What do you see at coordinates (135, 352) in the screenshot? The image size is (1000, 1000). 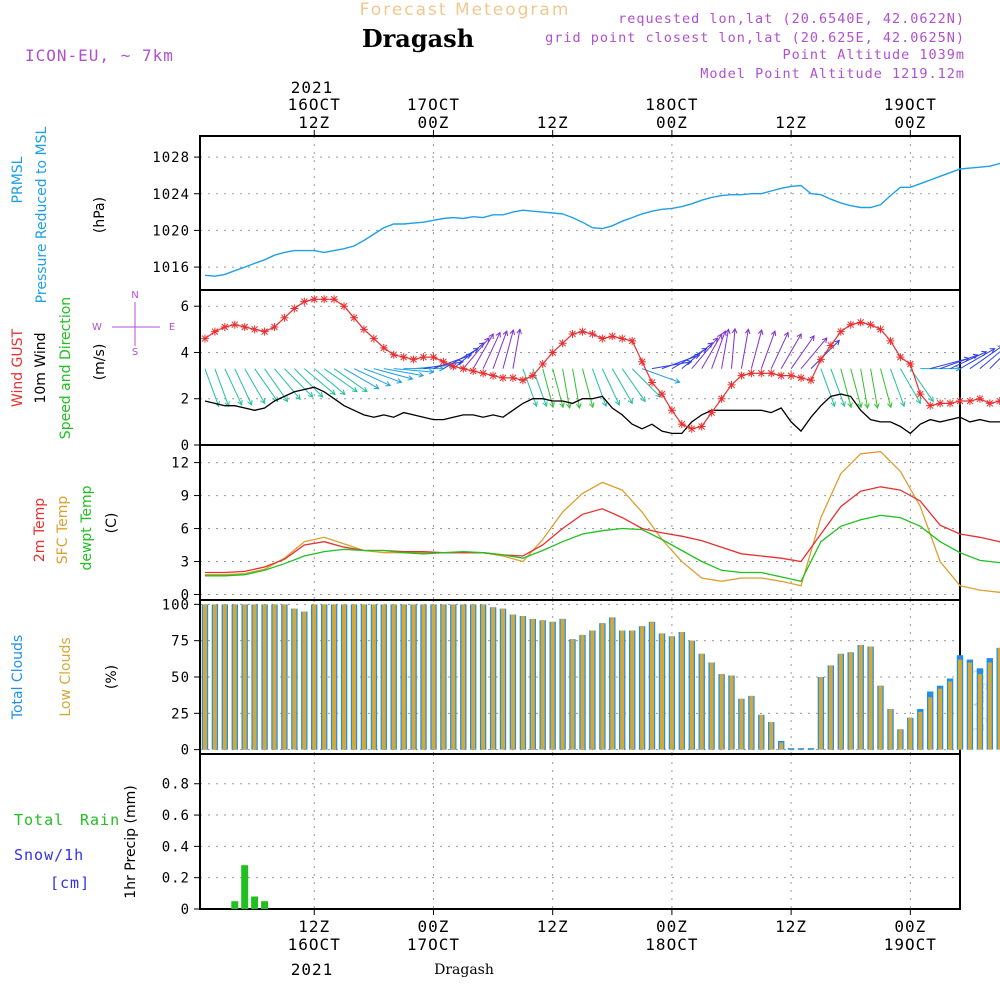 I see `compass-s: S` at bounding box center [135, 352].